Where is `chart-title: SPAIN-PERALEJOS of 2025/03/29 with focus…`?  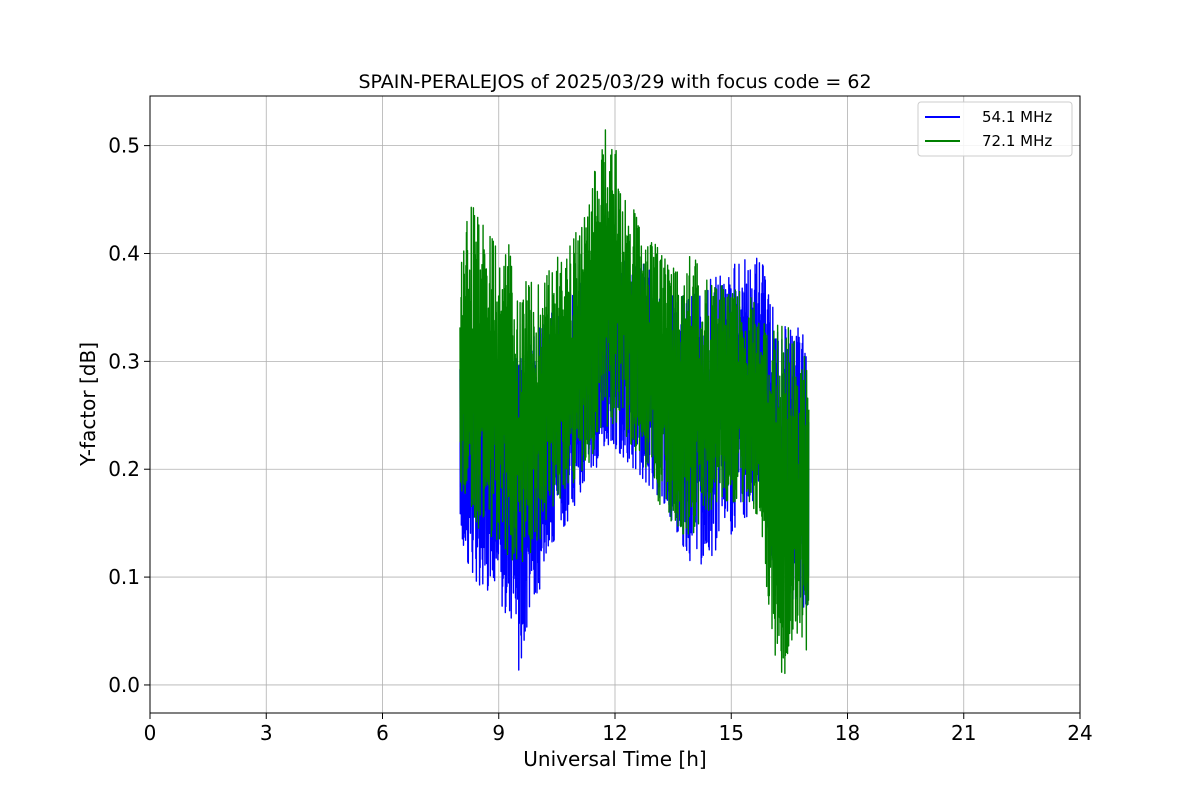 chart-title: SPAIN-PERALEJOS of 2025/03/29 with focus… is located at coordinates (614, 82).